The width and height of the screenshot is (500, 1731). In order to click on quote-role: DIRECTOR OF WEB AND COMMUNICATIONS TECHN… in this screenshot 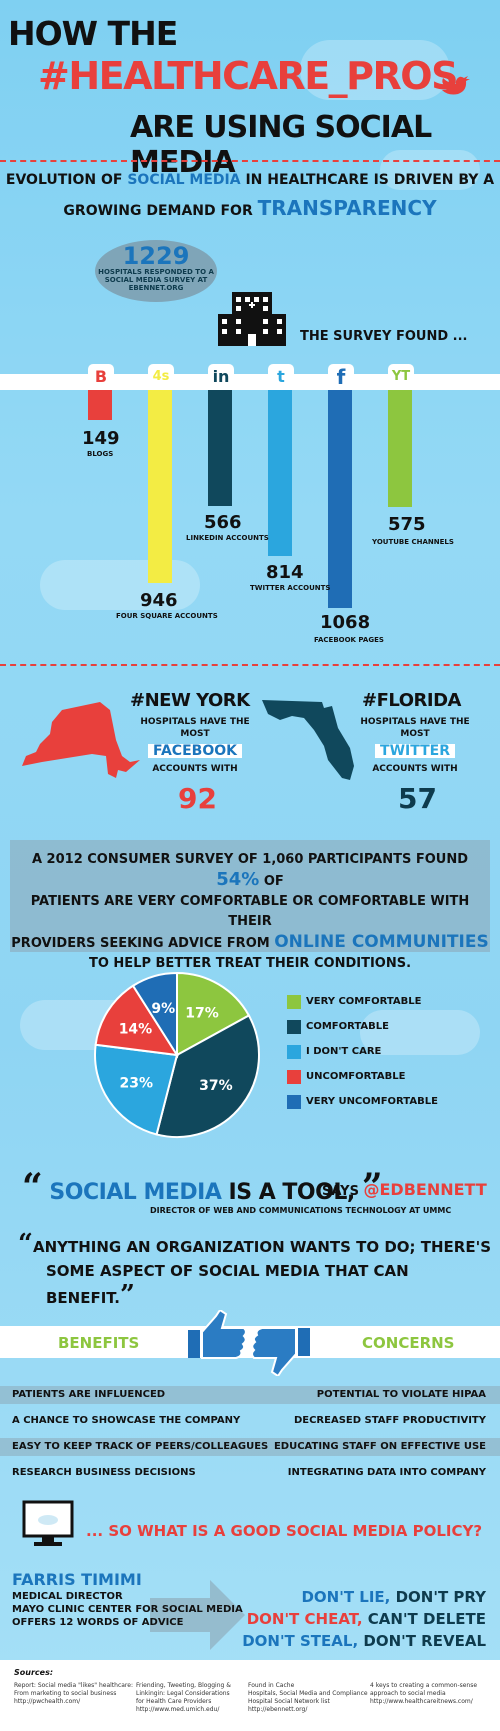, I will do `click(301, 1210)`.